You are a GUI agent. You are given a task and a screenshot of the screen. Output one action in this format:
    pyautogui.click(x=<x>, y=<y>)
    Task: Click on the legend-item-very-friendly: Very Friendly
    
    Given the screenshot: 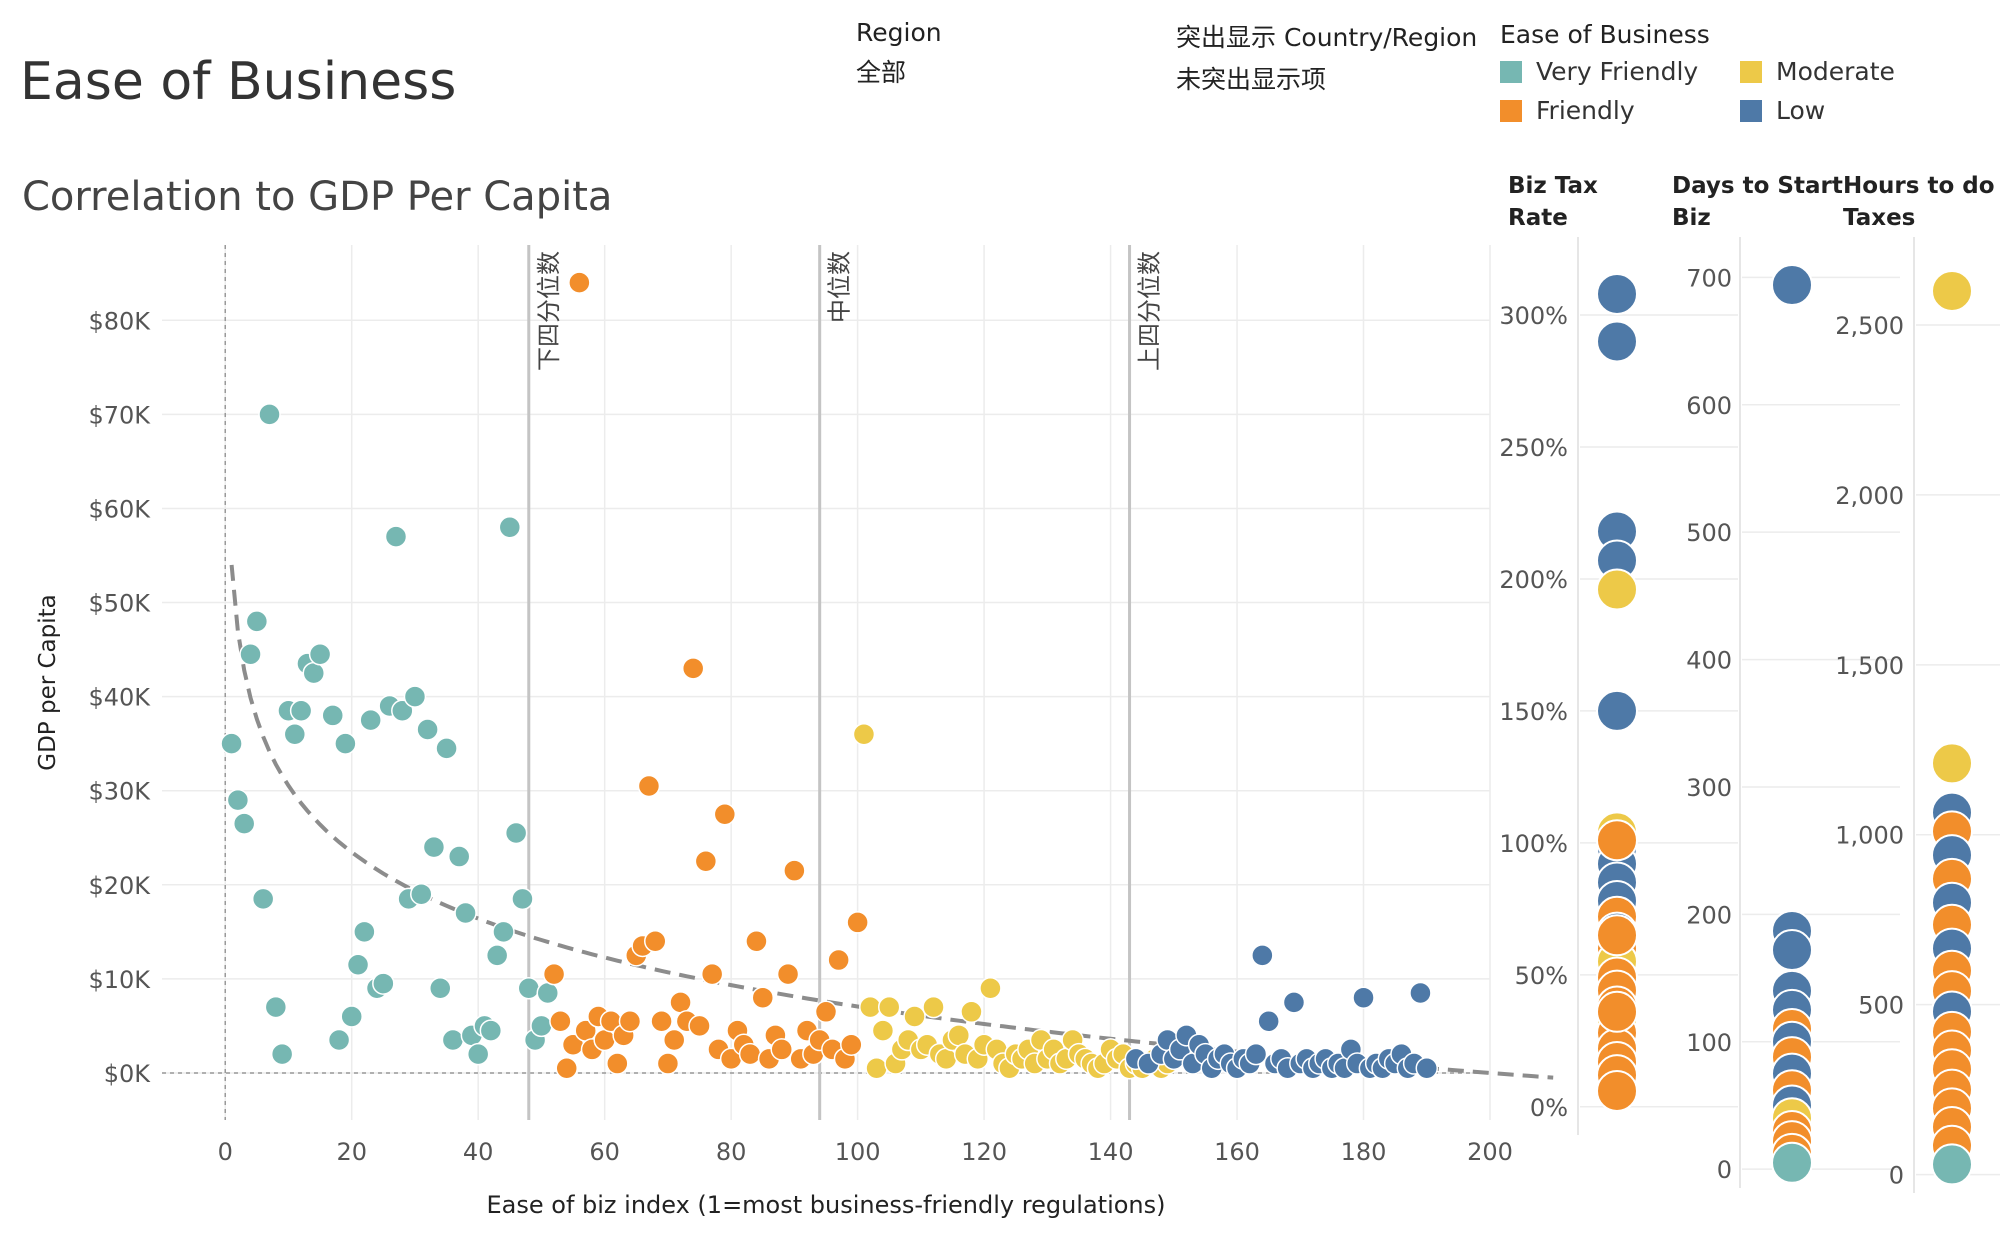 What is the action you would take?
    pyautogui.click(x=1620, y=71)
    